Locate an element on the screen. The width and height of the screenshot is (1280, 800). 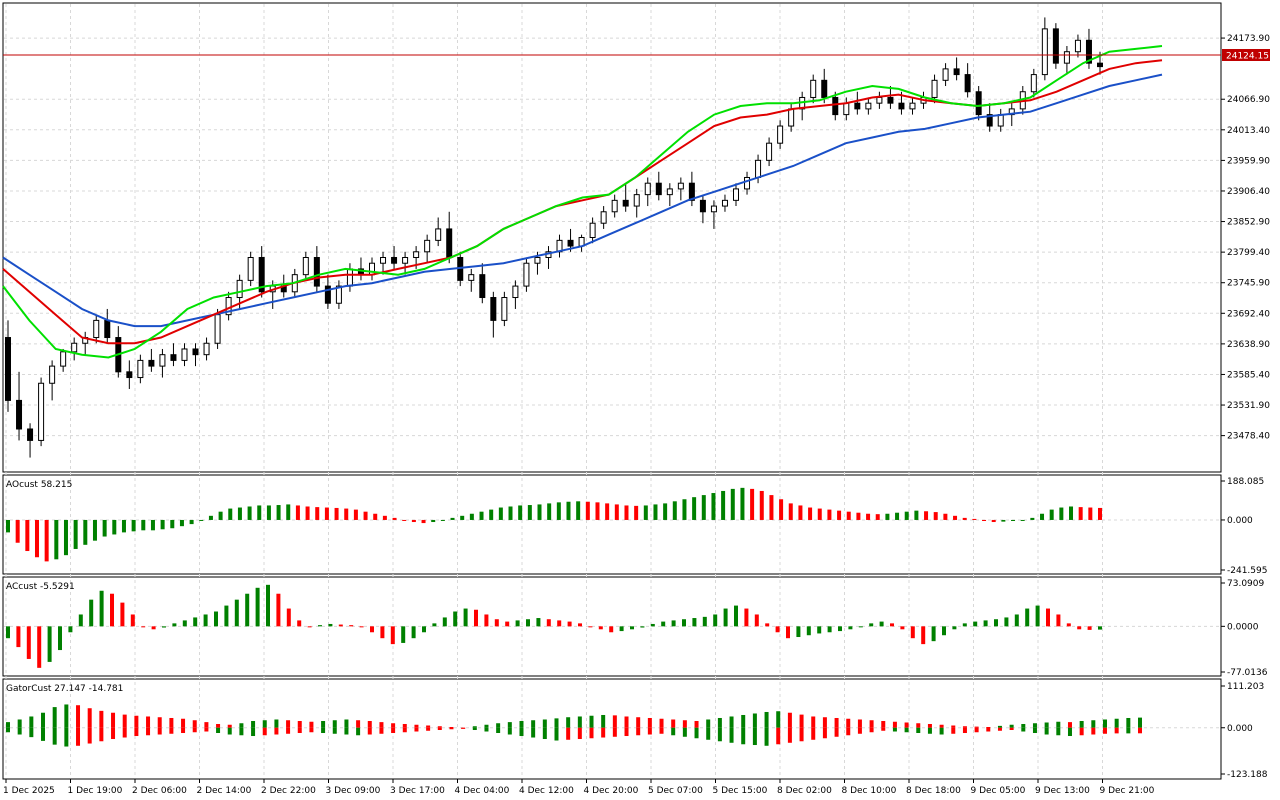
ao-bar-tick-label: 188.085 is located at coordinates (1245, 482).